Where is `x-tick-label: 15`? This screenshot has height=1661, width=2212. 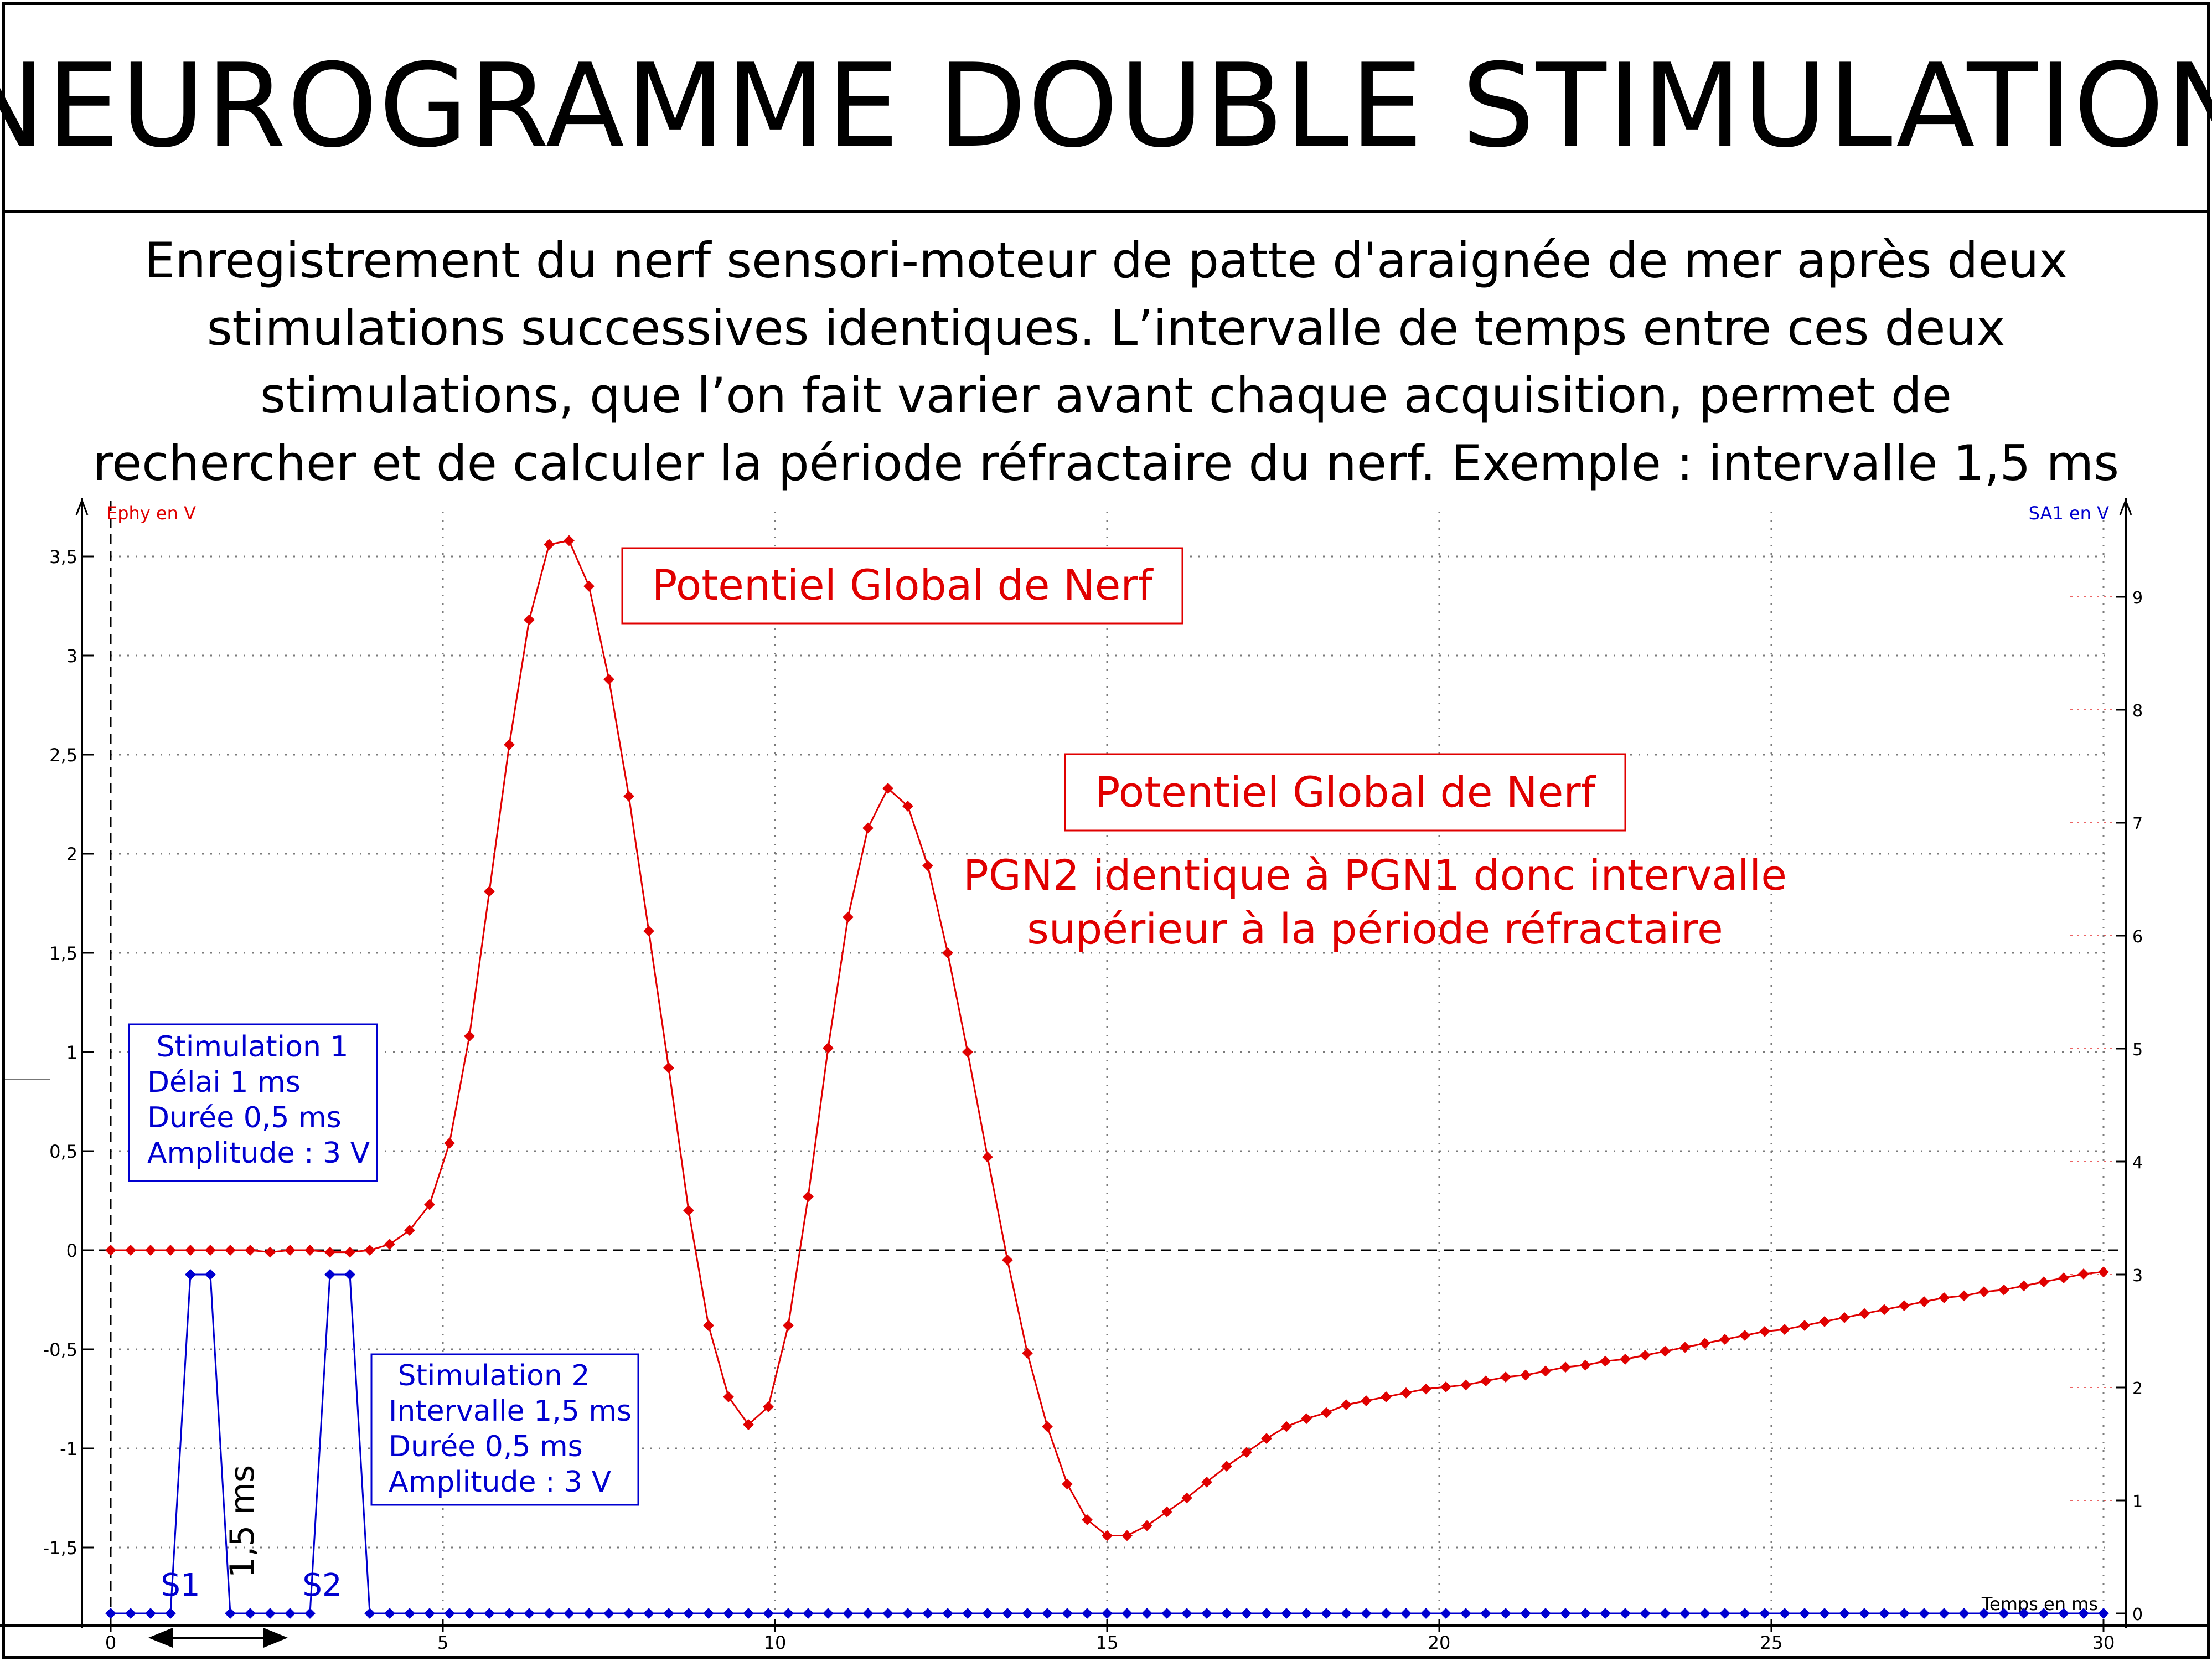 x-tick-label: 15 is located at coordinates (1107, 1642).